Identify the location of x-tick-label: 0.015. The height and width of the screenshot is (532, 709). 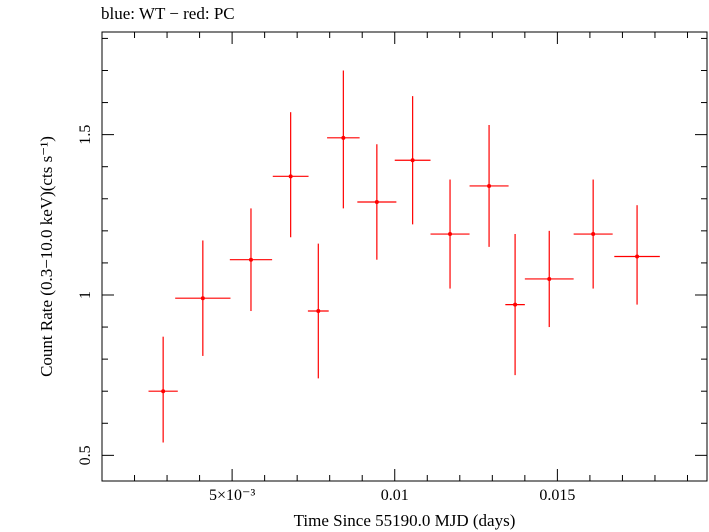
(557, 495).